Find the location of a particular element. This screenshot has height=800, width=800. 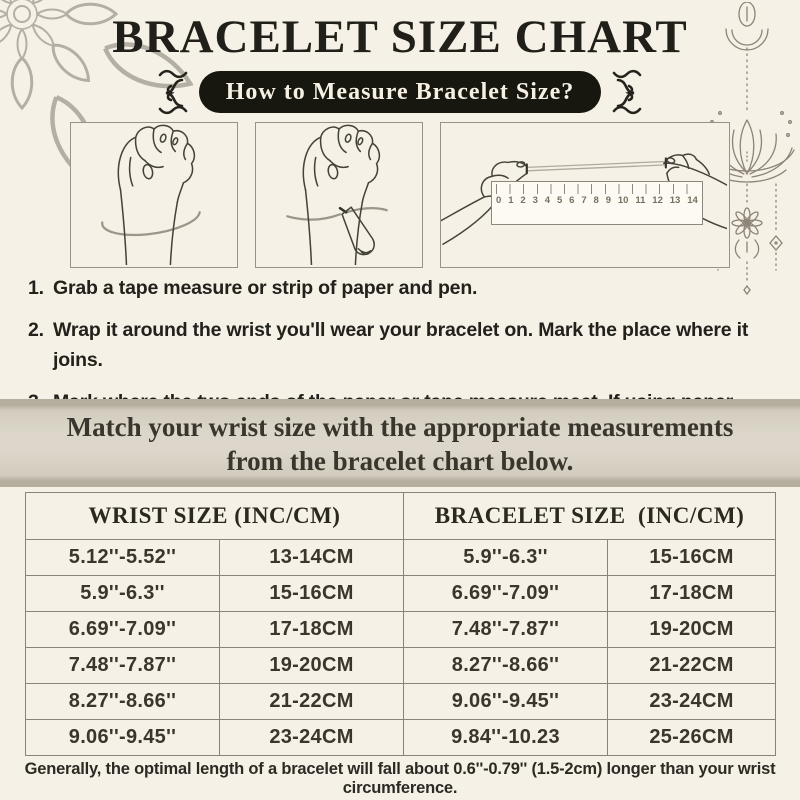

bracelet-inches: 9.06''-9.45'' is located at coordinates (505, 701).